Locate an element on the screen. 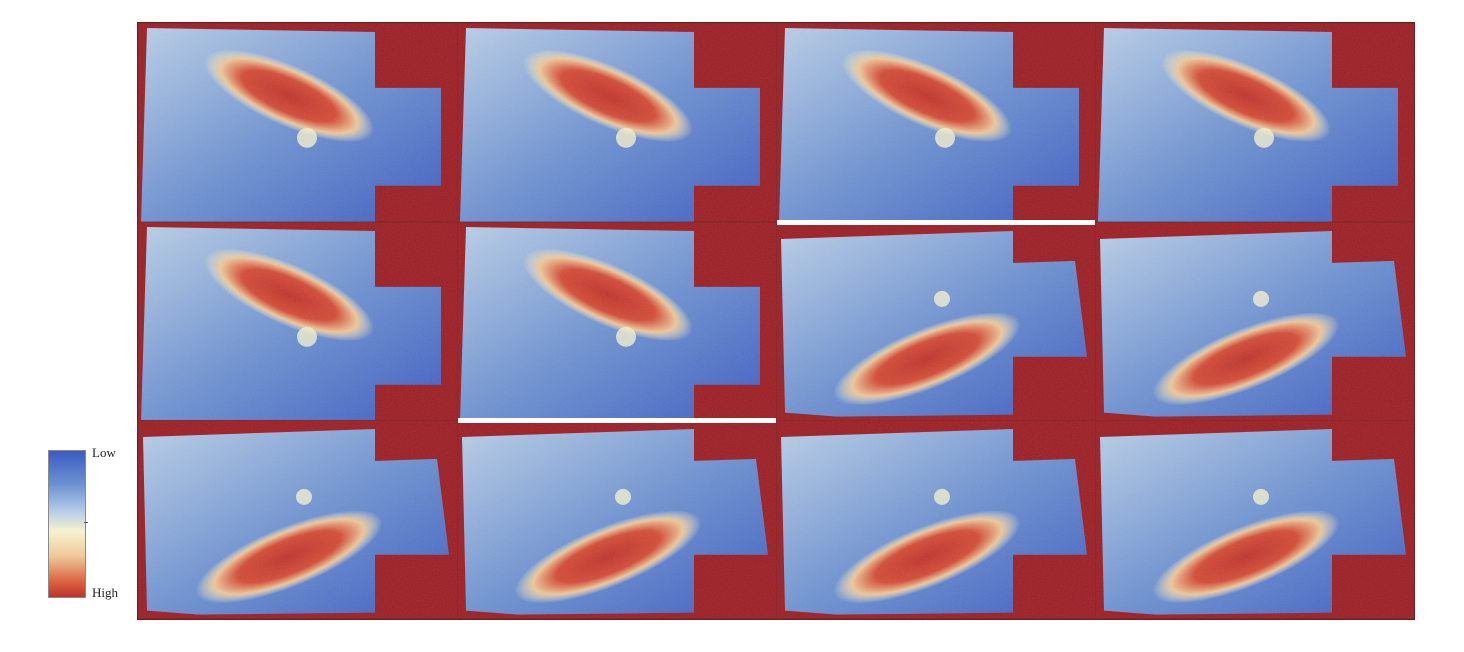 The width and height of the screenshot is (1464, 652). legend-low-label: Low is located at coordinates (104, 452).